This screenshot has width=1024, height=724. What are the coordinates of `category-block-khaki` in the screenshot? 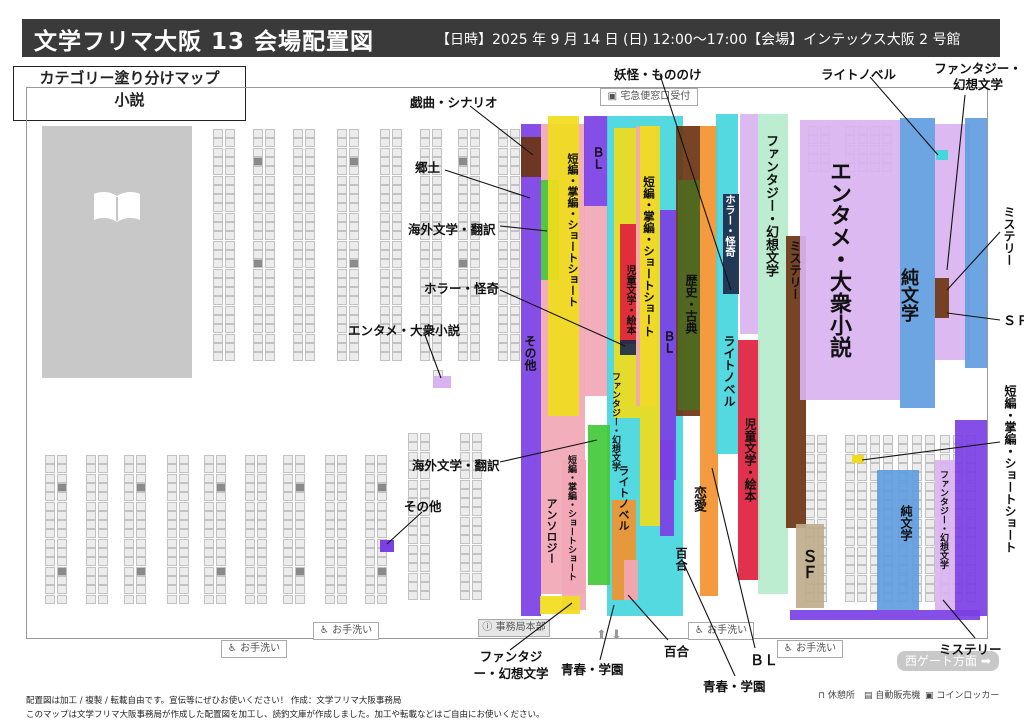 It's located at (810, 566).